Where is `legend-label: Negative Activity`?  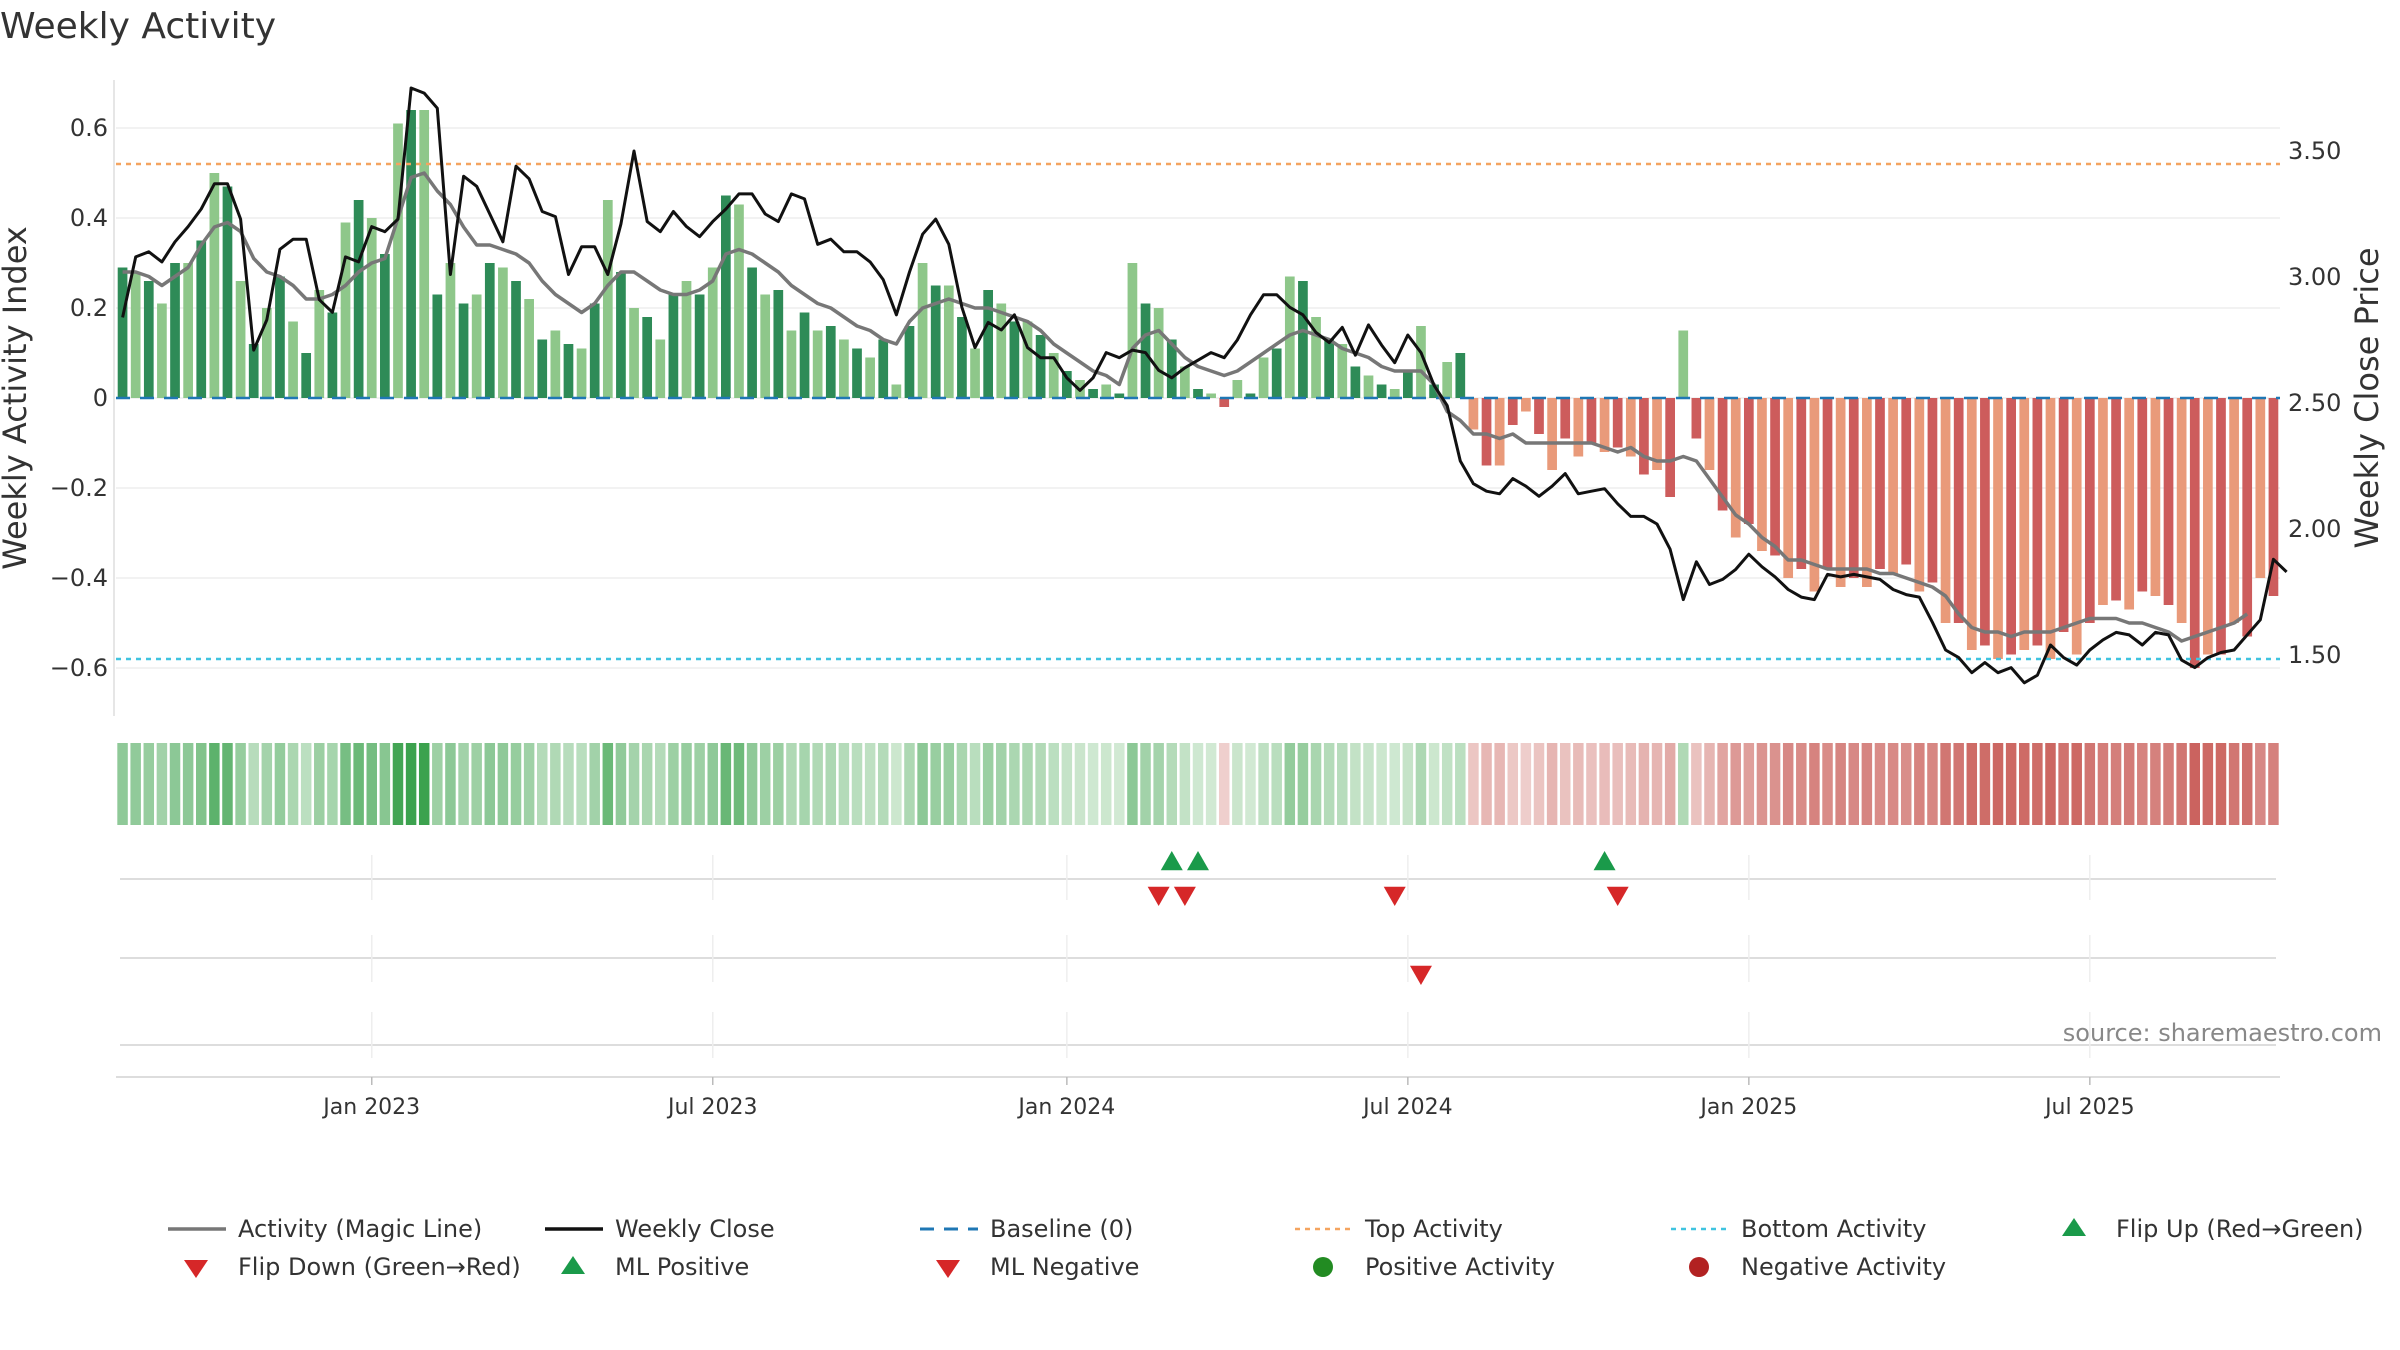 legend-label: Negative Activity is located at coordinates (1843, 1267).